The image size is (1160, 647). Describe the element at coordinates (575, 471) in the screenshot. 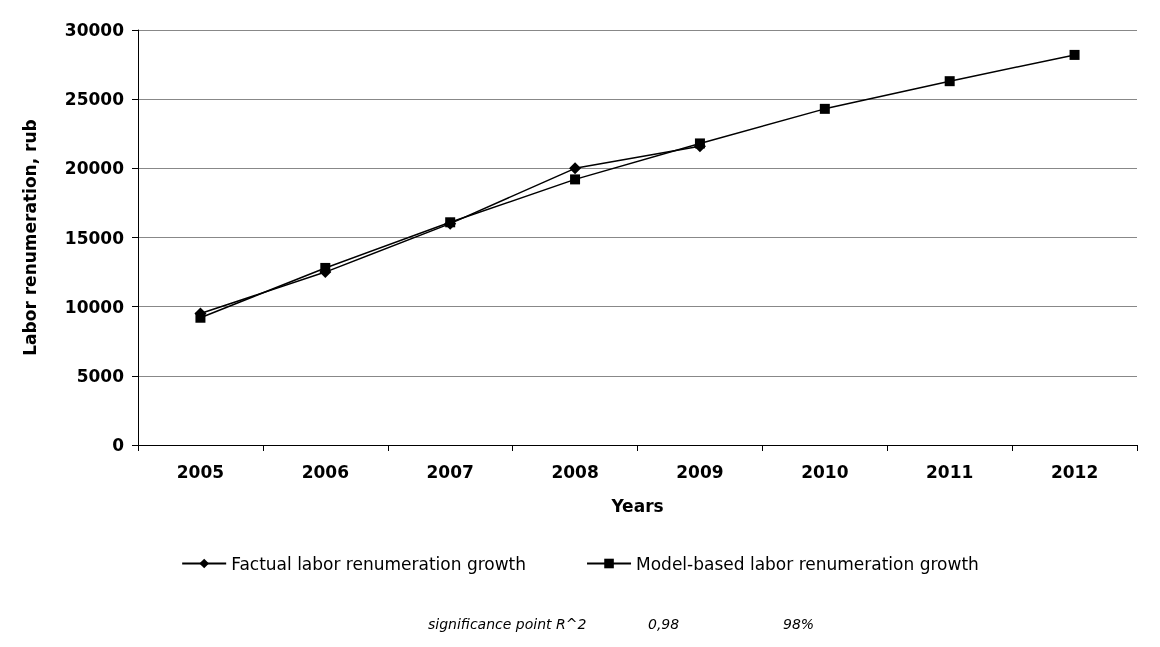

I see `x-tick-label: 2008` at that location.